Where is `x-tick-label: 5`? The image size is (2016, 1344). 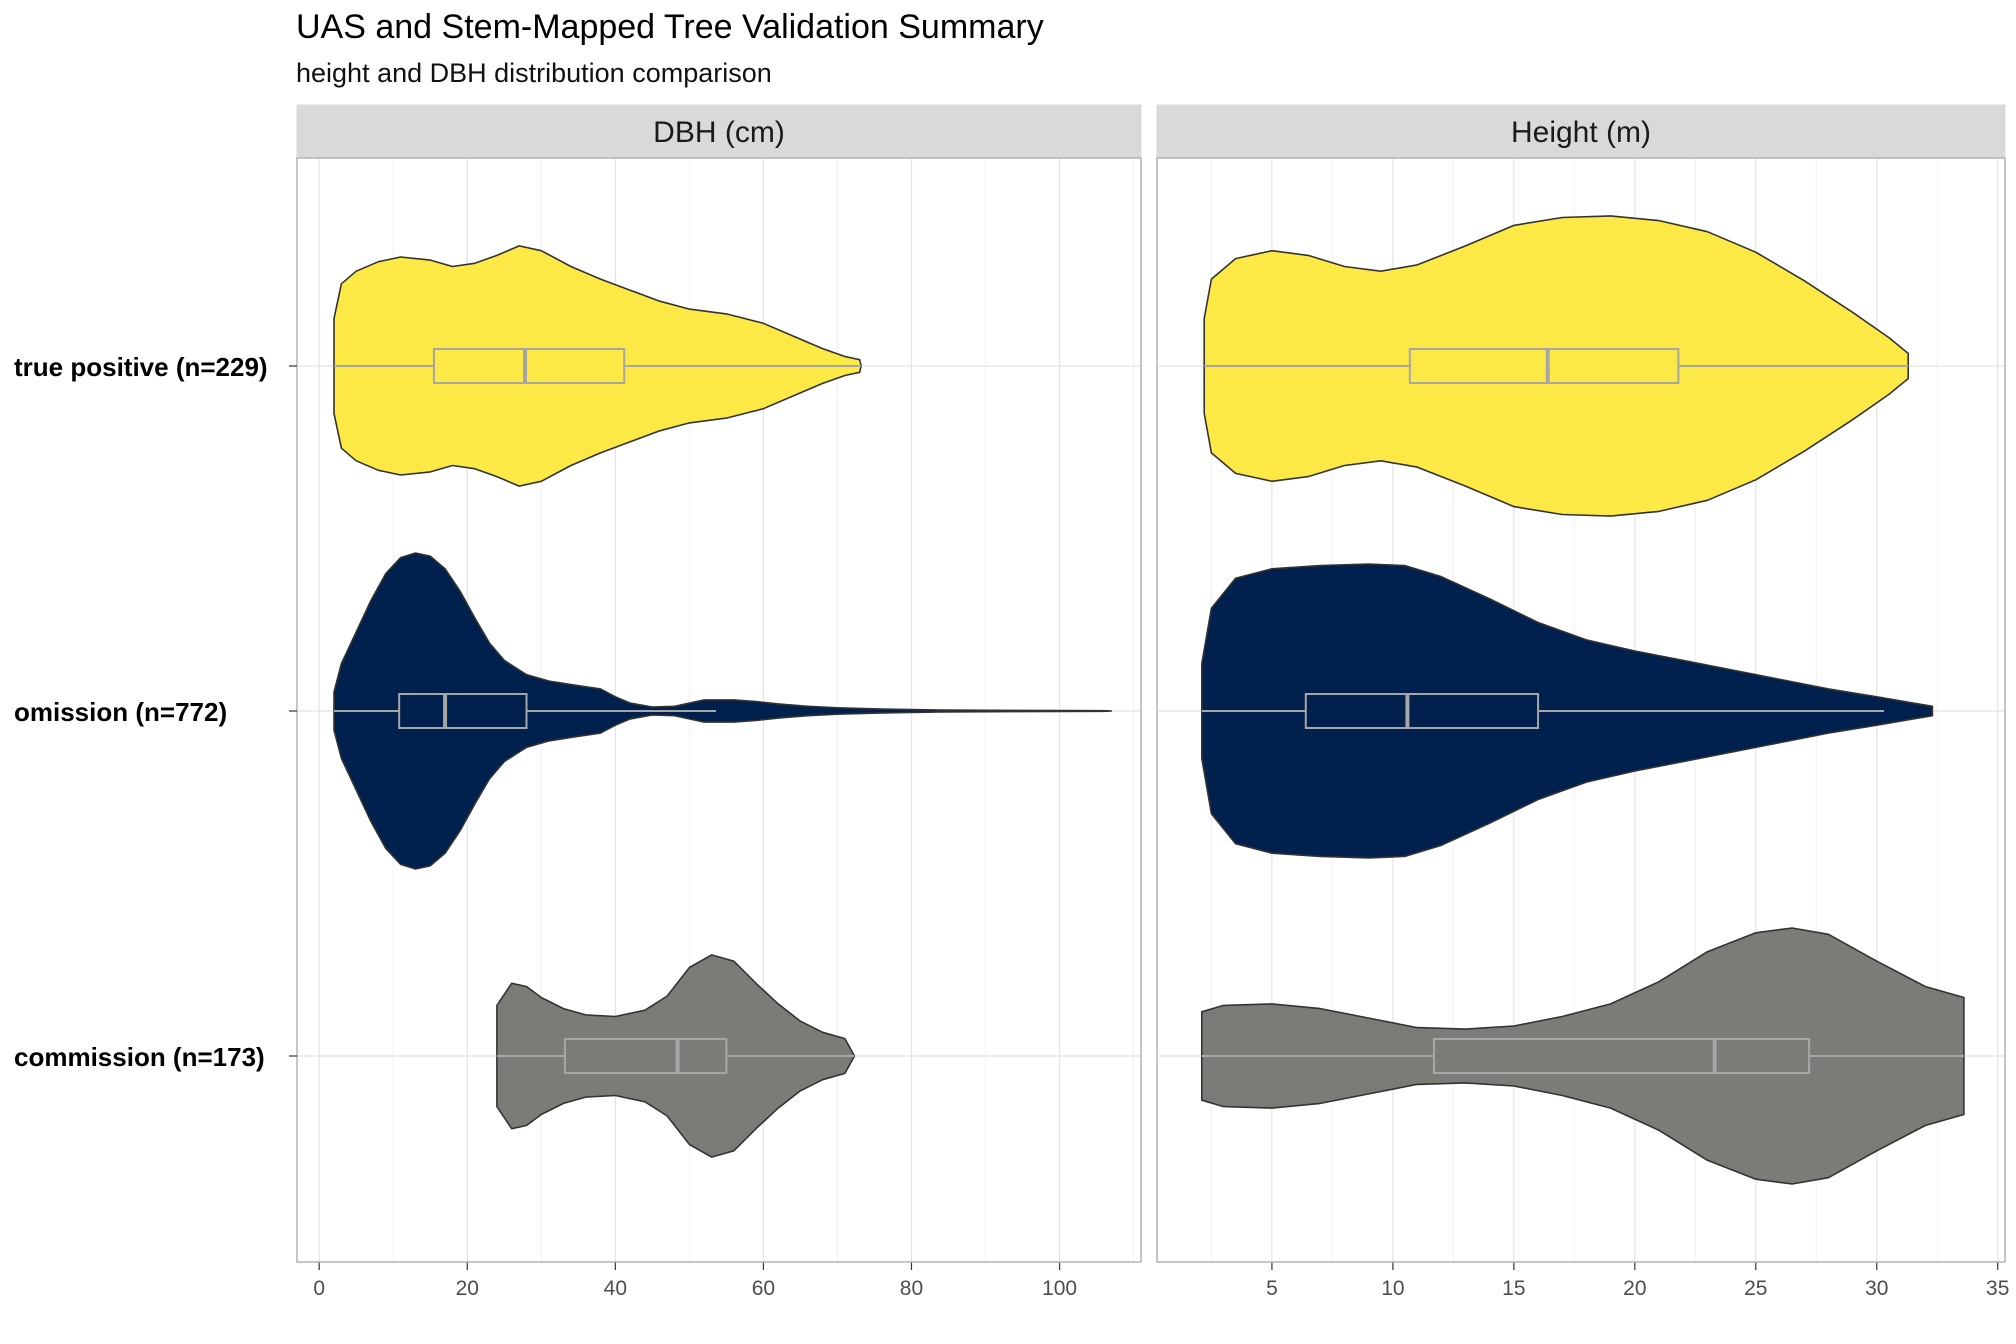
x-tick-label: 5 is located at coordinates (1272, 1288).